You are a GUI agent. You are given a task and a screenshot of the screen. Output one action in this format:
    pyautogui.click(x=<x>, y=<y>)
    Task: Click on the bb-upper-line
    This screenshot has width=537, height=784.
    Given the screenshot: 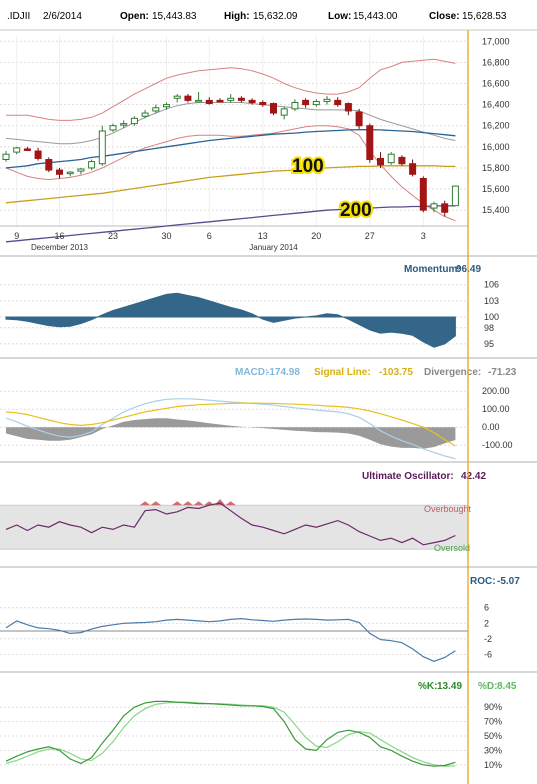 What is the action you would take?
    pyautogui.click(x=231, y=89)
    